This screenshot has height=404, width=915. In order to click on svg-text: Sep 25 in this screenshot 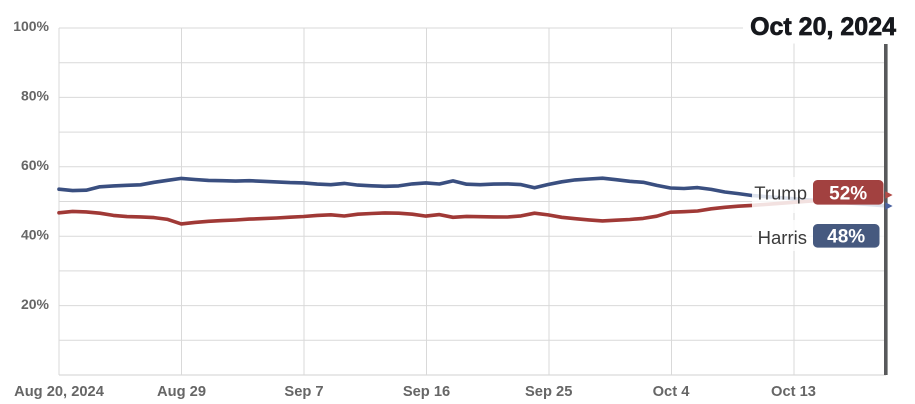, I will do `click(548, 392)`.